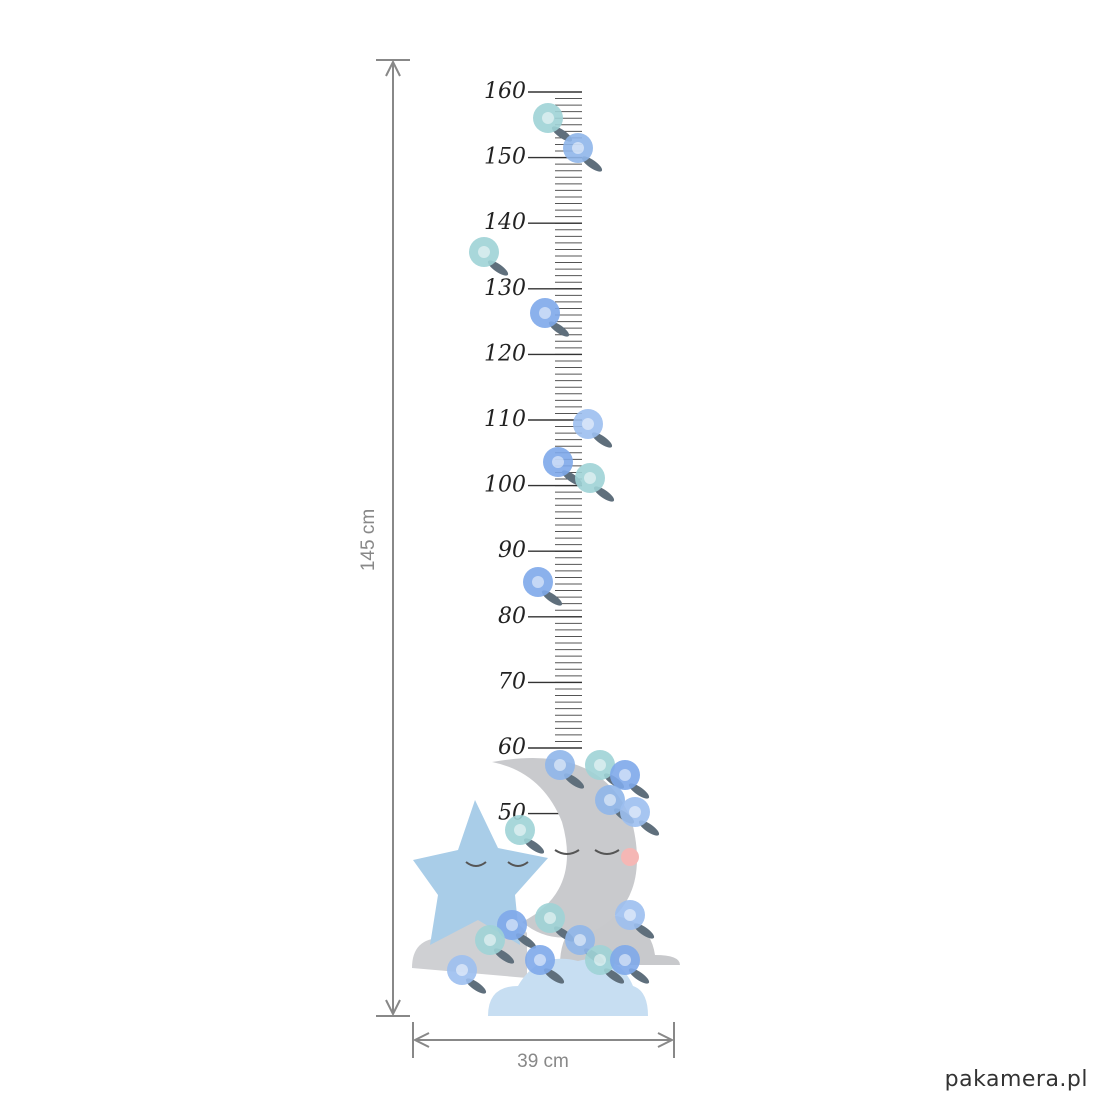  I want to click on ruler-label: 130, so click(505, 288).